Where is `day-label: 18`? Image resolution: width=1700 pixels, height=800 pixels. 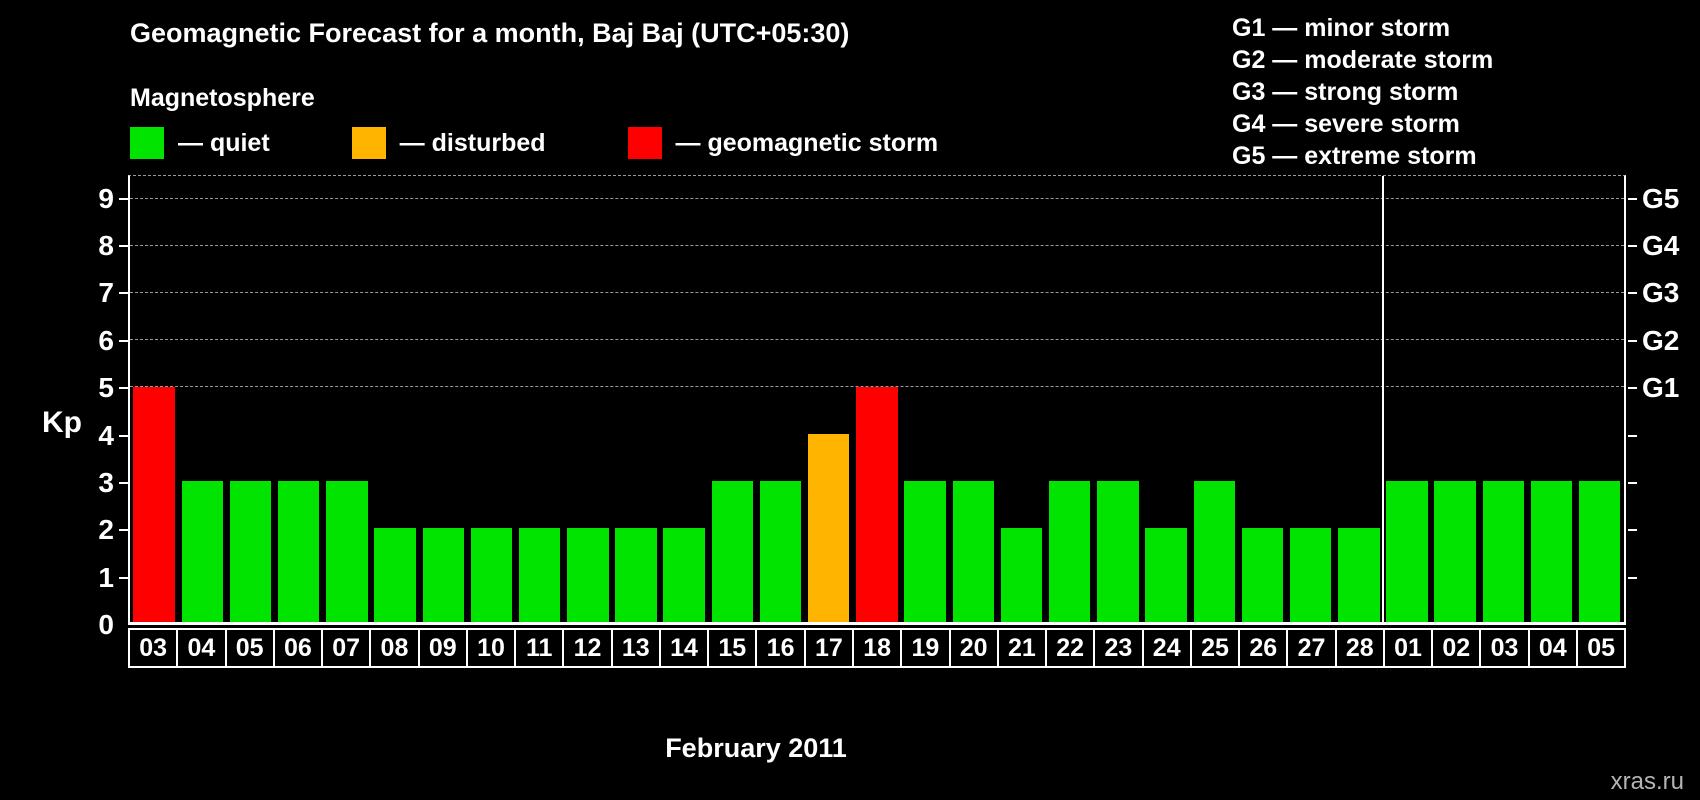
day-label: 18 is located at coordinates (877, 648).